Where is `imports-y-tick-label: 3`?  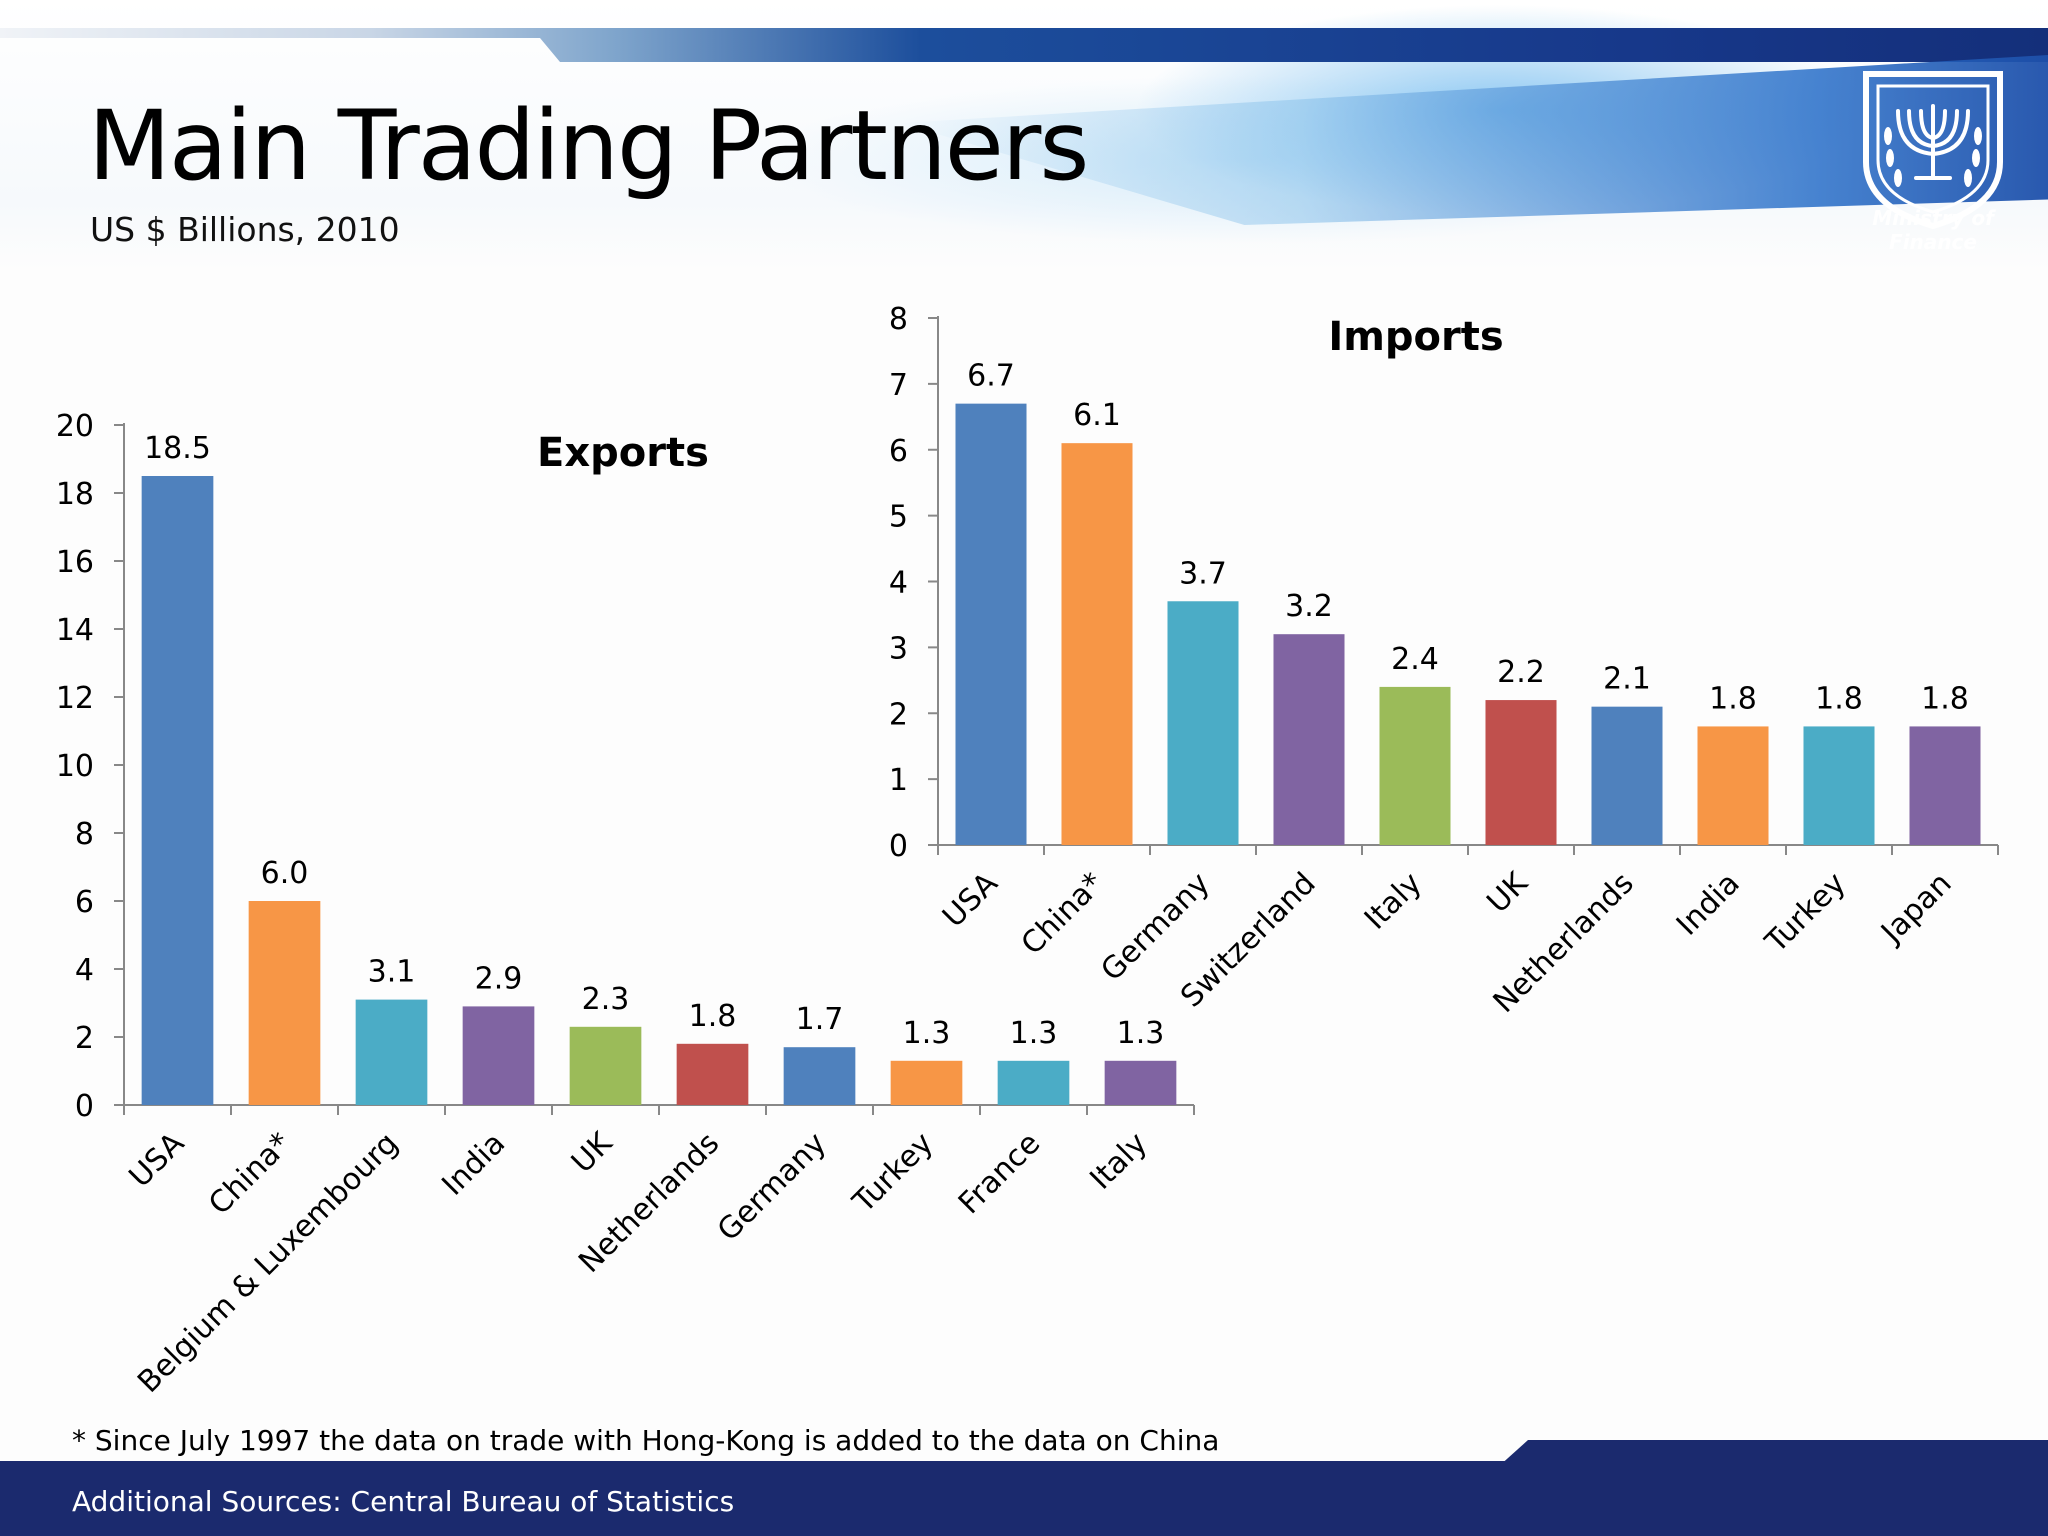 imports-y-tick-label: 3 is located at coordinates (898, 648).